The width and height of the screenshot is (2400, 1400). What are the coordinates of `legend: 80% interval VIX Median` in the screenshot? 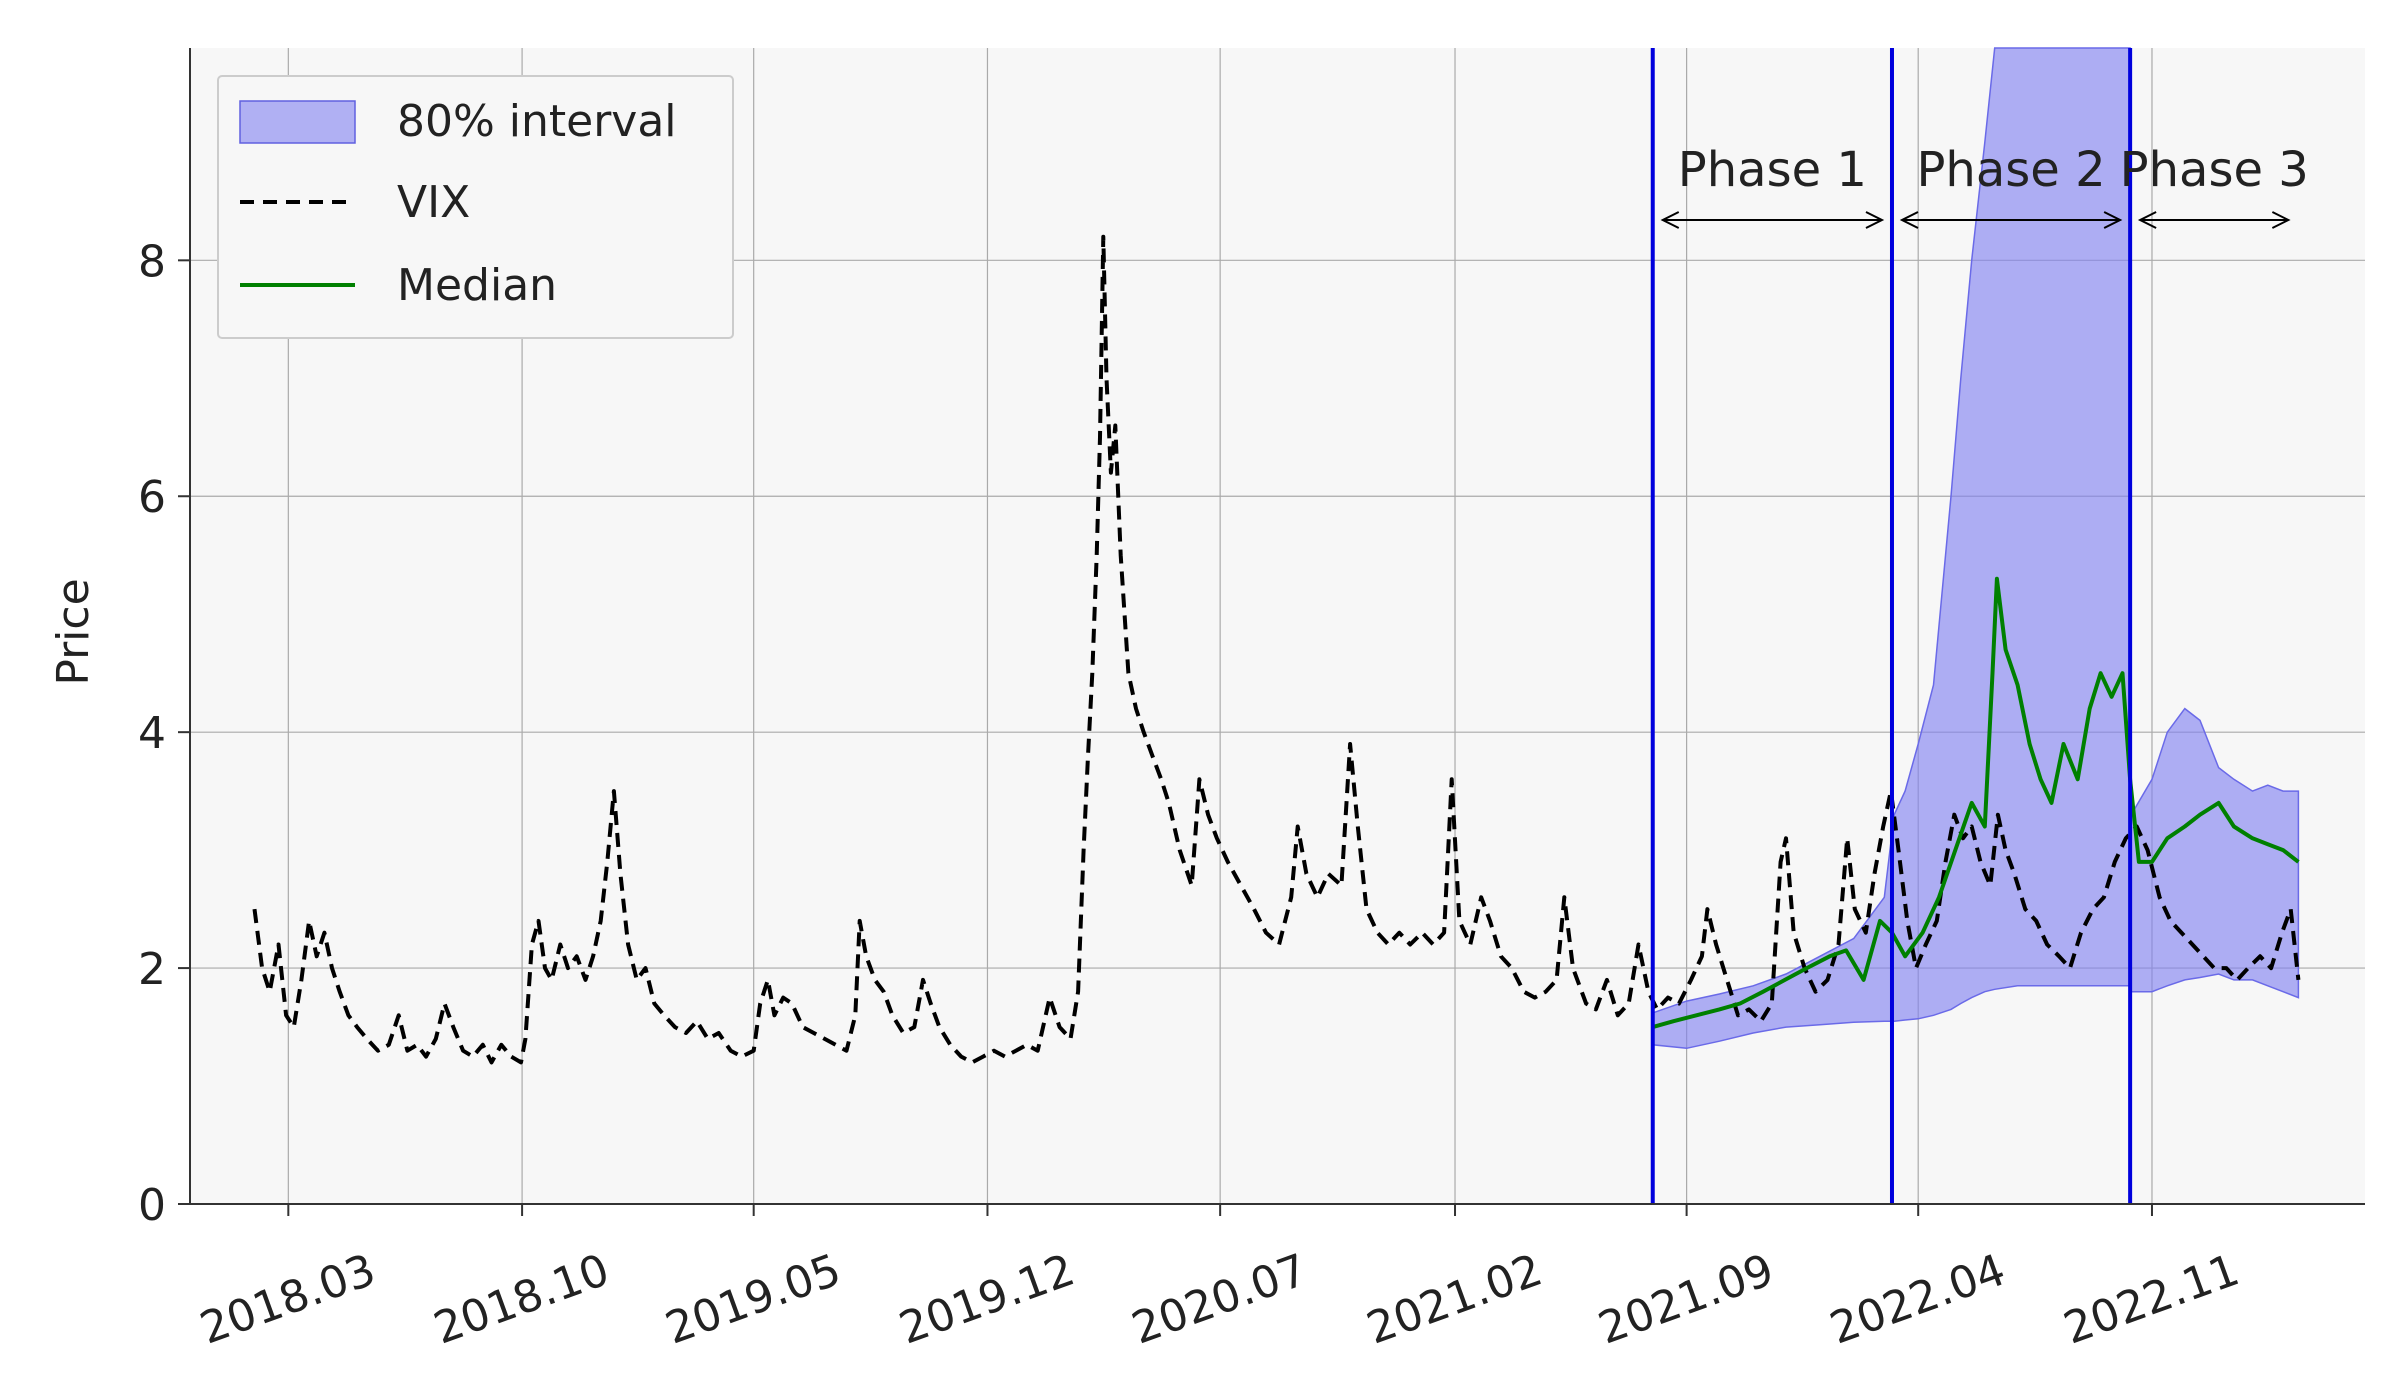 It's located at (475, 207).